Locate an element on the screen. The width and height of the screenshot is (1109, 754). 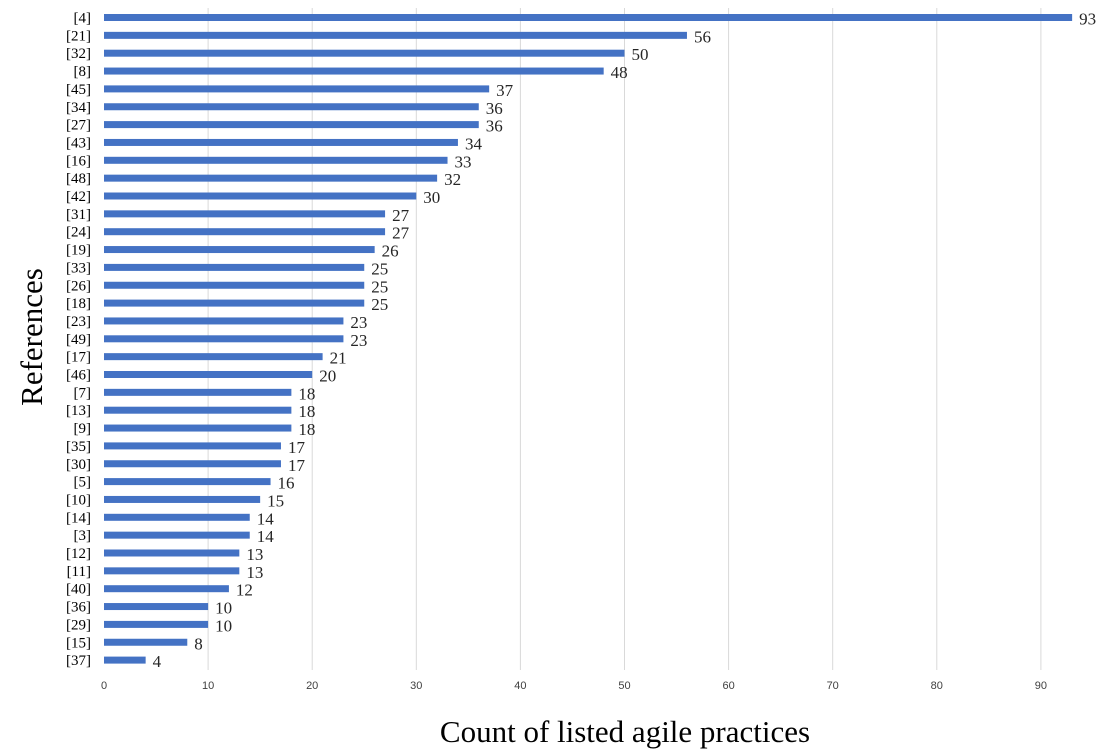
y-axis-title: References is located at coordinates (31, 337).